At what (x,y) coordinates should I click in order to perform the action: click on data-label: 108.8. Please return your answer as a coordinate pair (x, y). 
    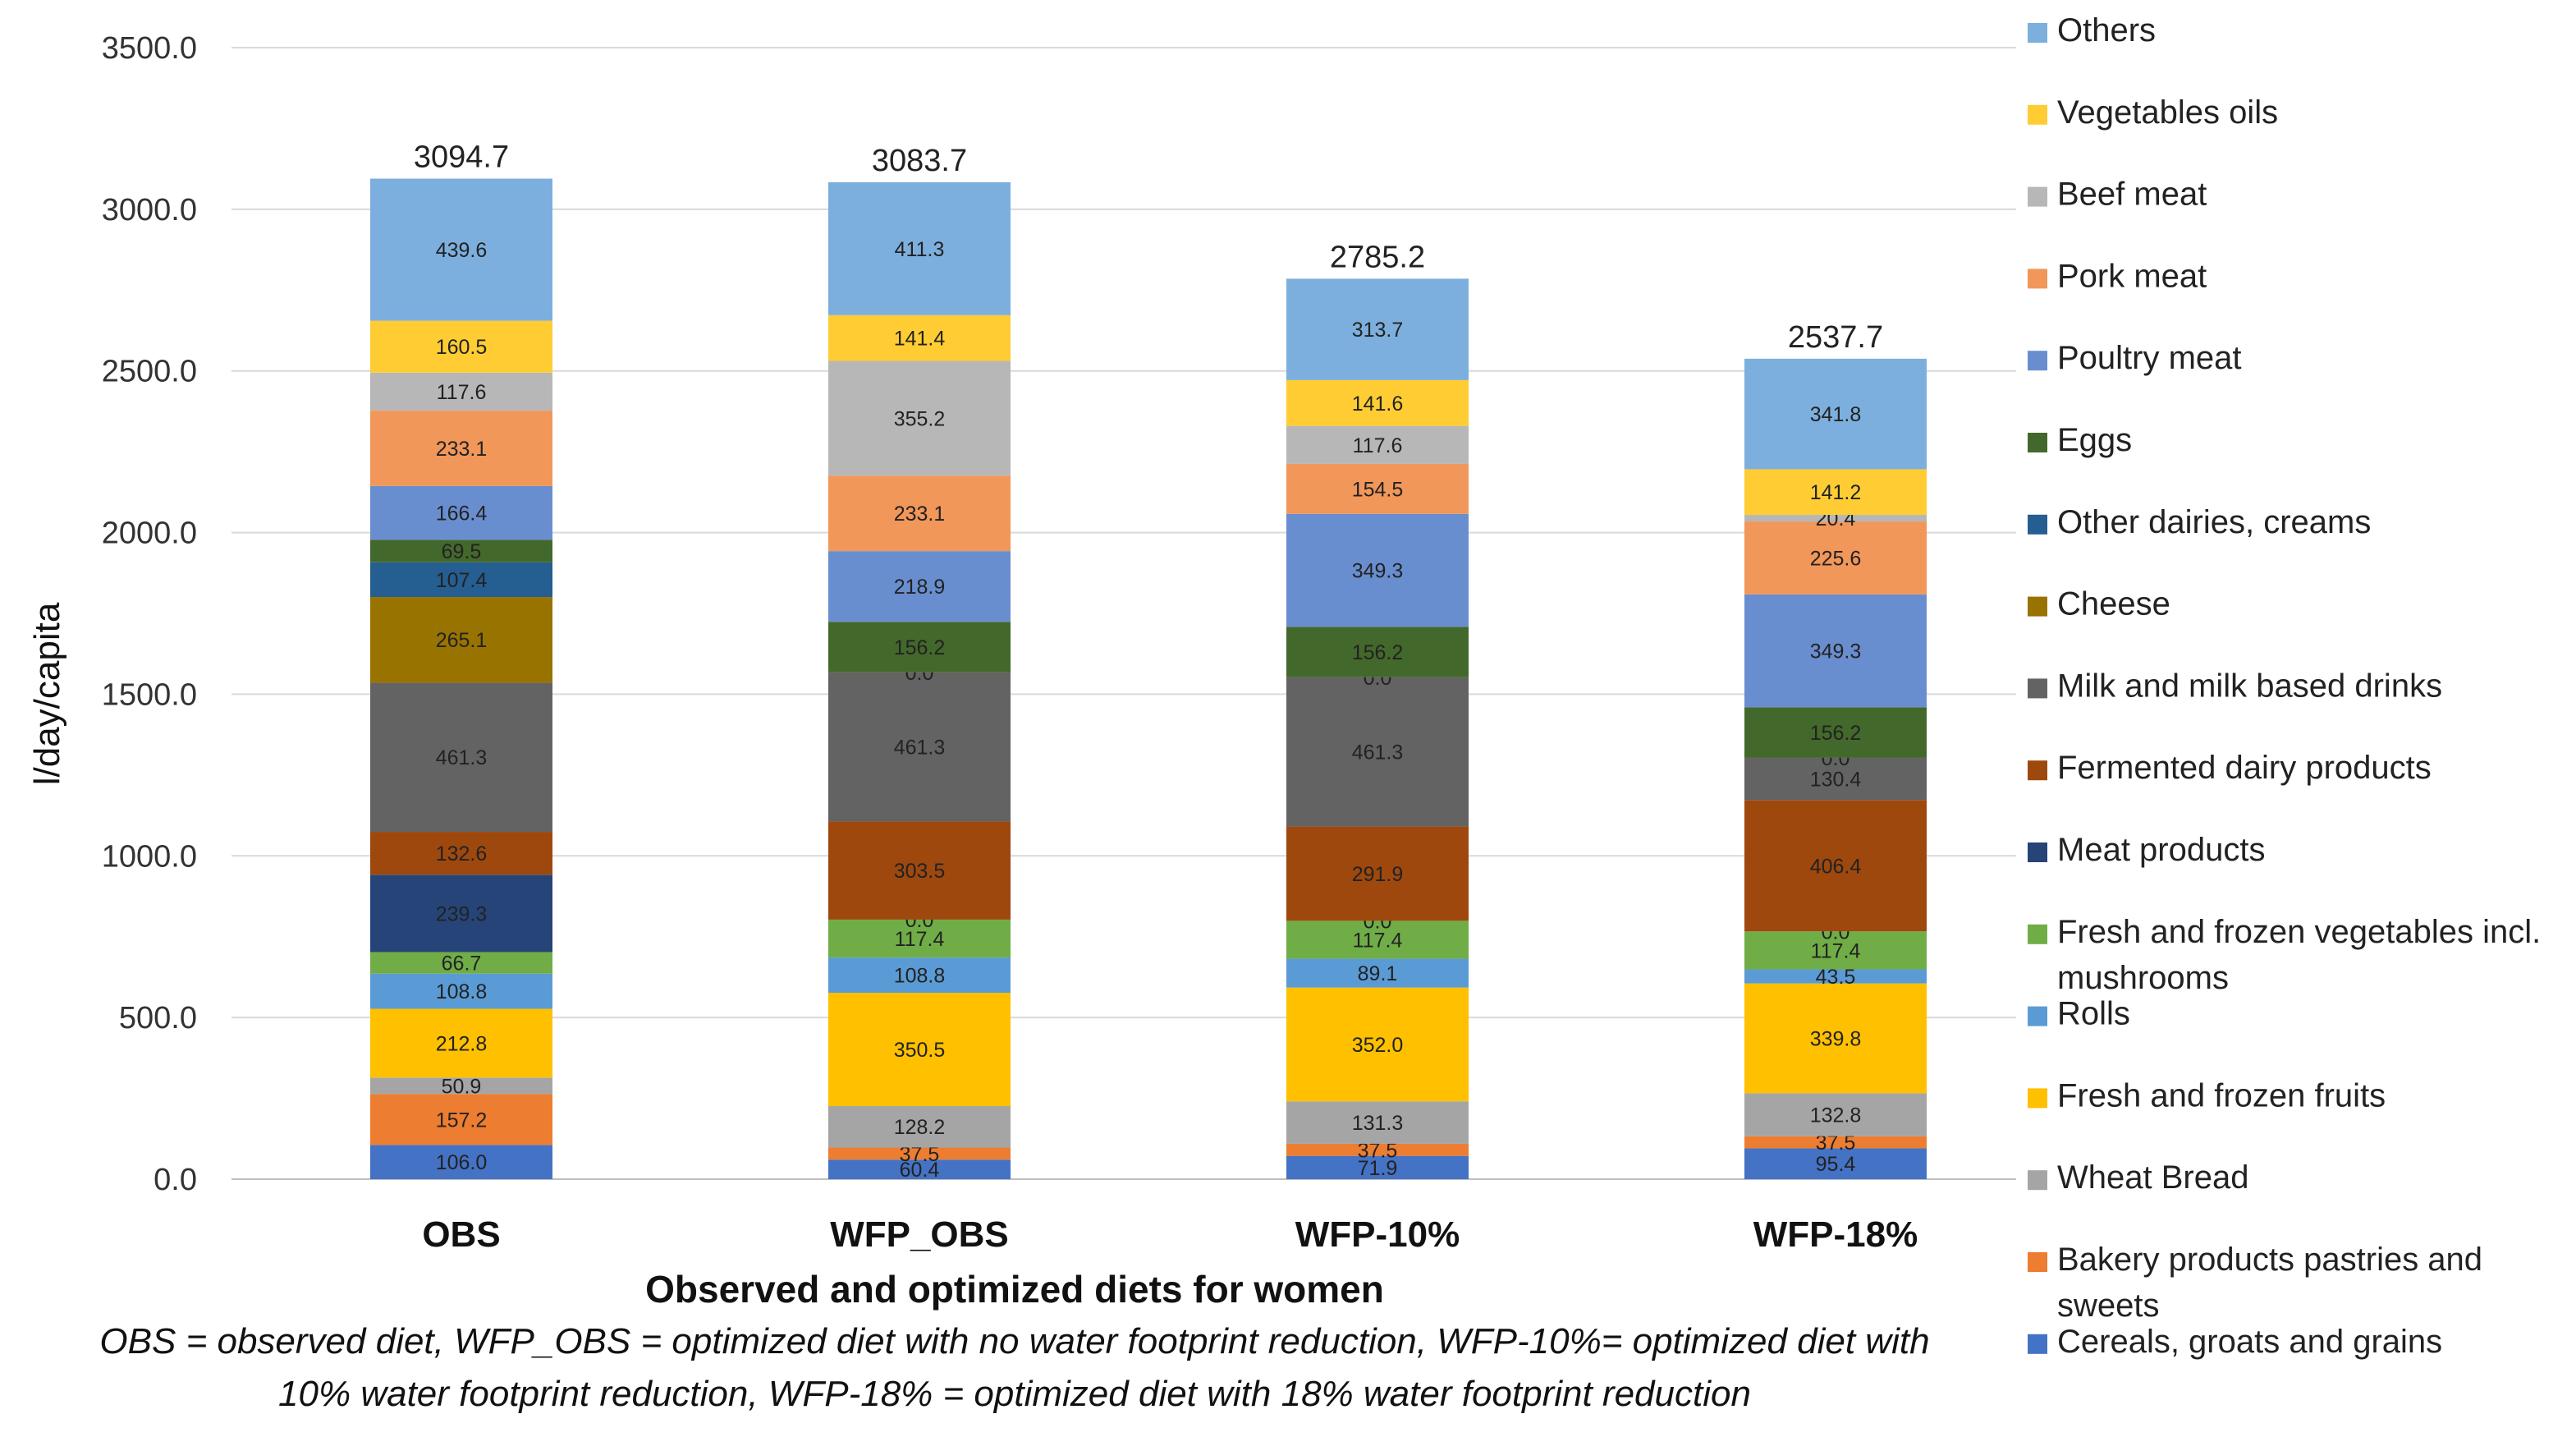
    Looking at the image, I should click on (462, 992).